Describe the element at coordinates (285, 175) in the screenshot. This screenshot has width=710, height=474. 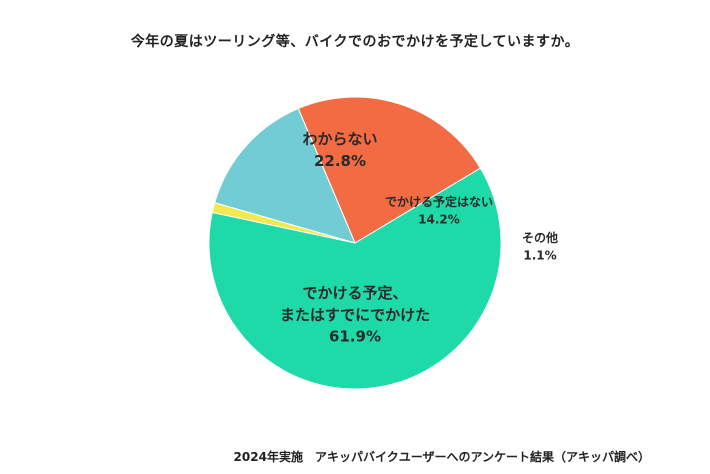
I see `pie-slice-no-plans` at that location.